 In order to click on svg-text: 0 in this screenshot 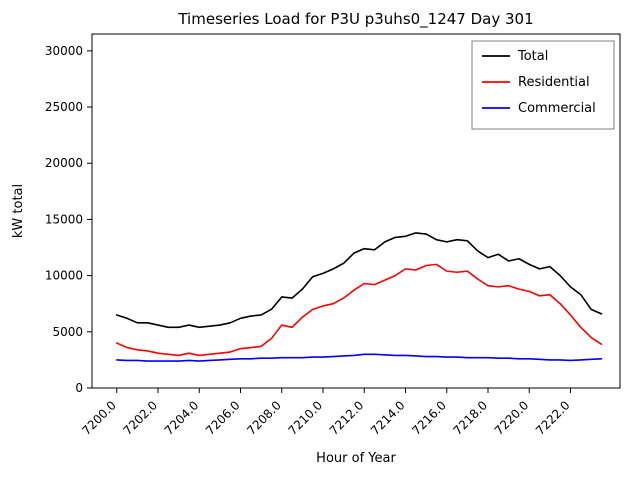, I will do `click(79, 388)`.